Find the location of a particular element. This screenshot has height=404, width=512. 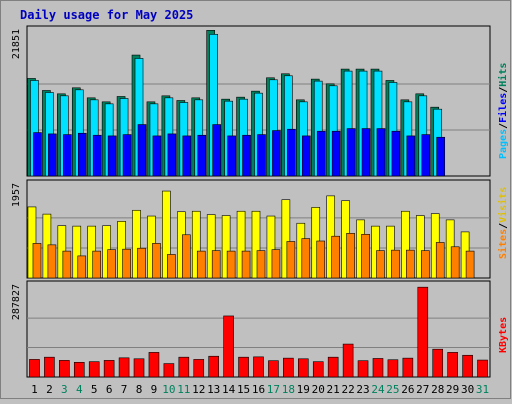

legend-entry-visits: Visits is located at coordinates (503, 205).